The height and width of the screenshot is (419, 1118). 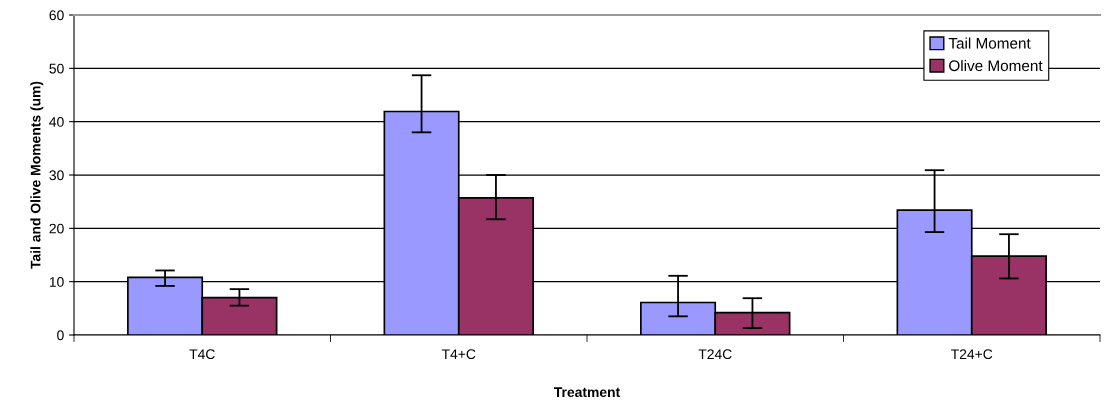 What do you see at coordinates (56, 15) in the screenshot?
I see `y-tick-label: 60` at bounding box center [56, 15].